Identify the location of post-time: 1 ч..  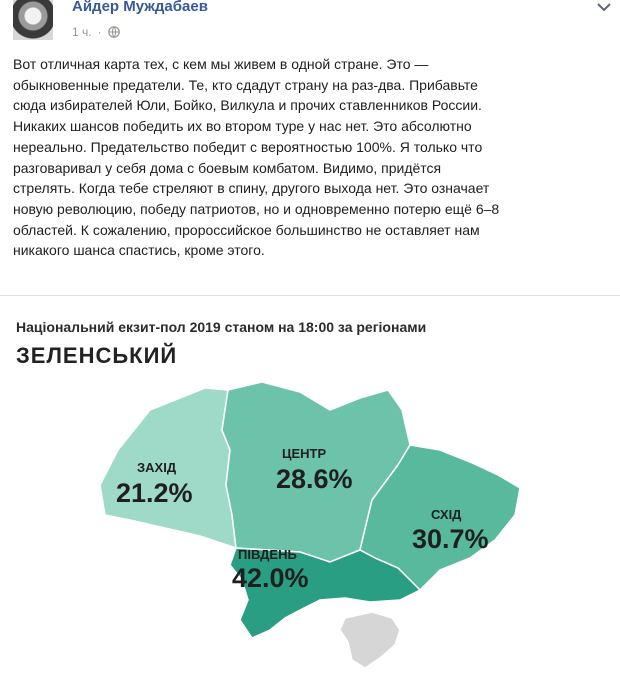
(82, 32).